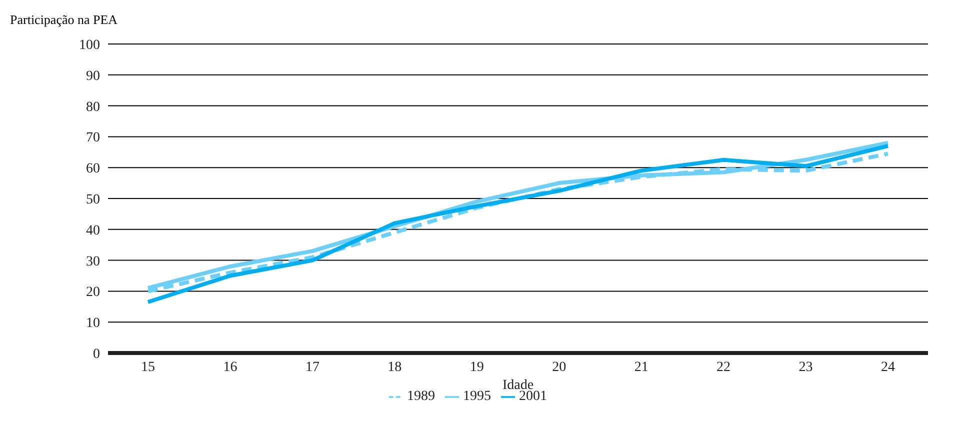 The height and width of the screenshot is (427, 957). Describe the element at coordinates (93, 169) in the screenshot. I see `y-tick-label: 60` at that location.